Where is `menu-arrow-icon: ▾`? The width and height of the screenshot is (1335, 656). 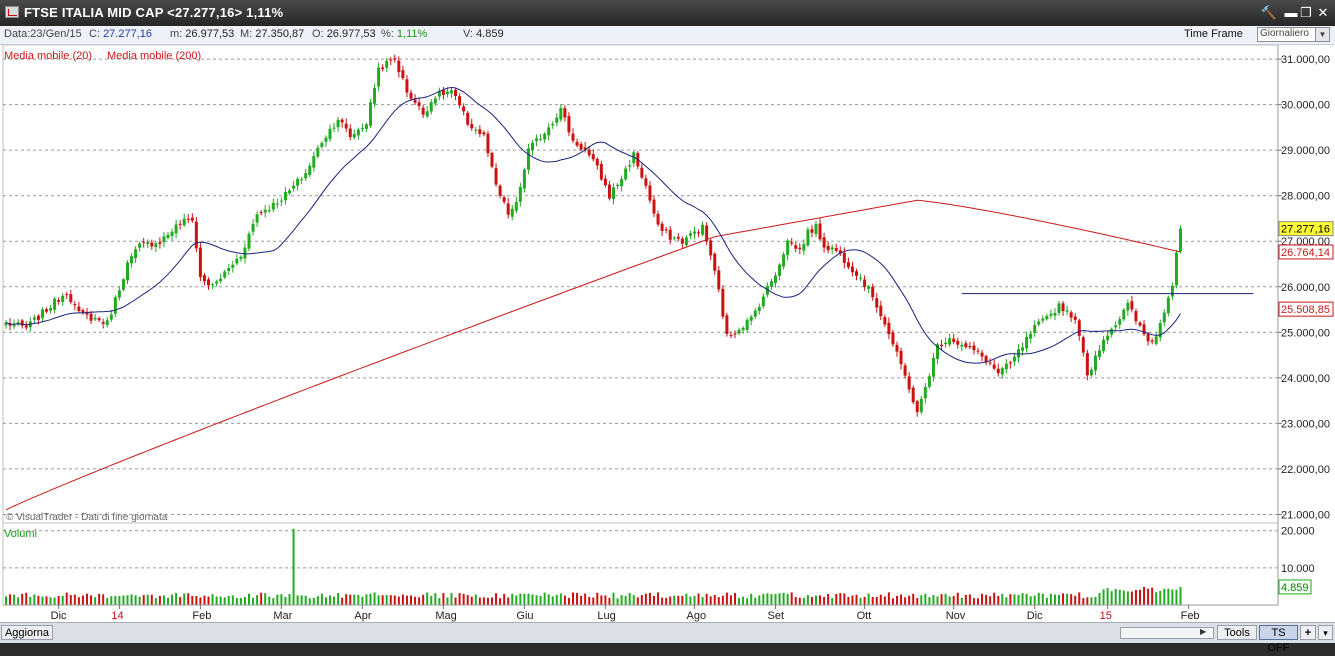 menu-arrow-icon: ▾ is located at coordinates (1325, 632).